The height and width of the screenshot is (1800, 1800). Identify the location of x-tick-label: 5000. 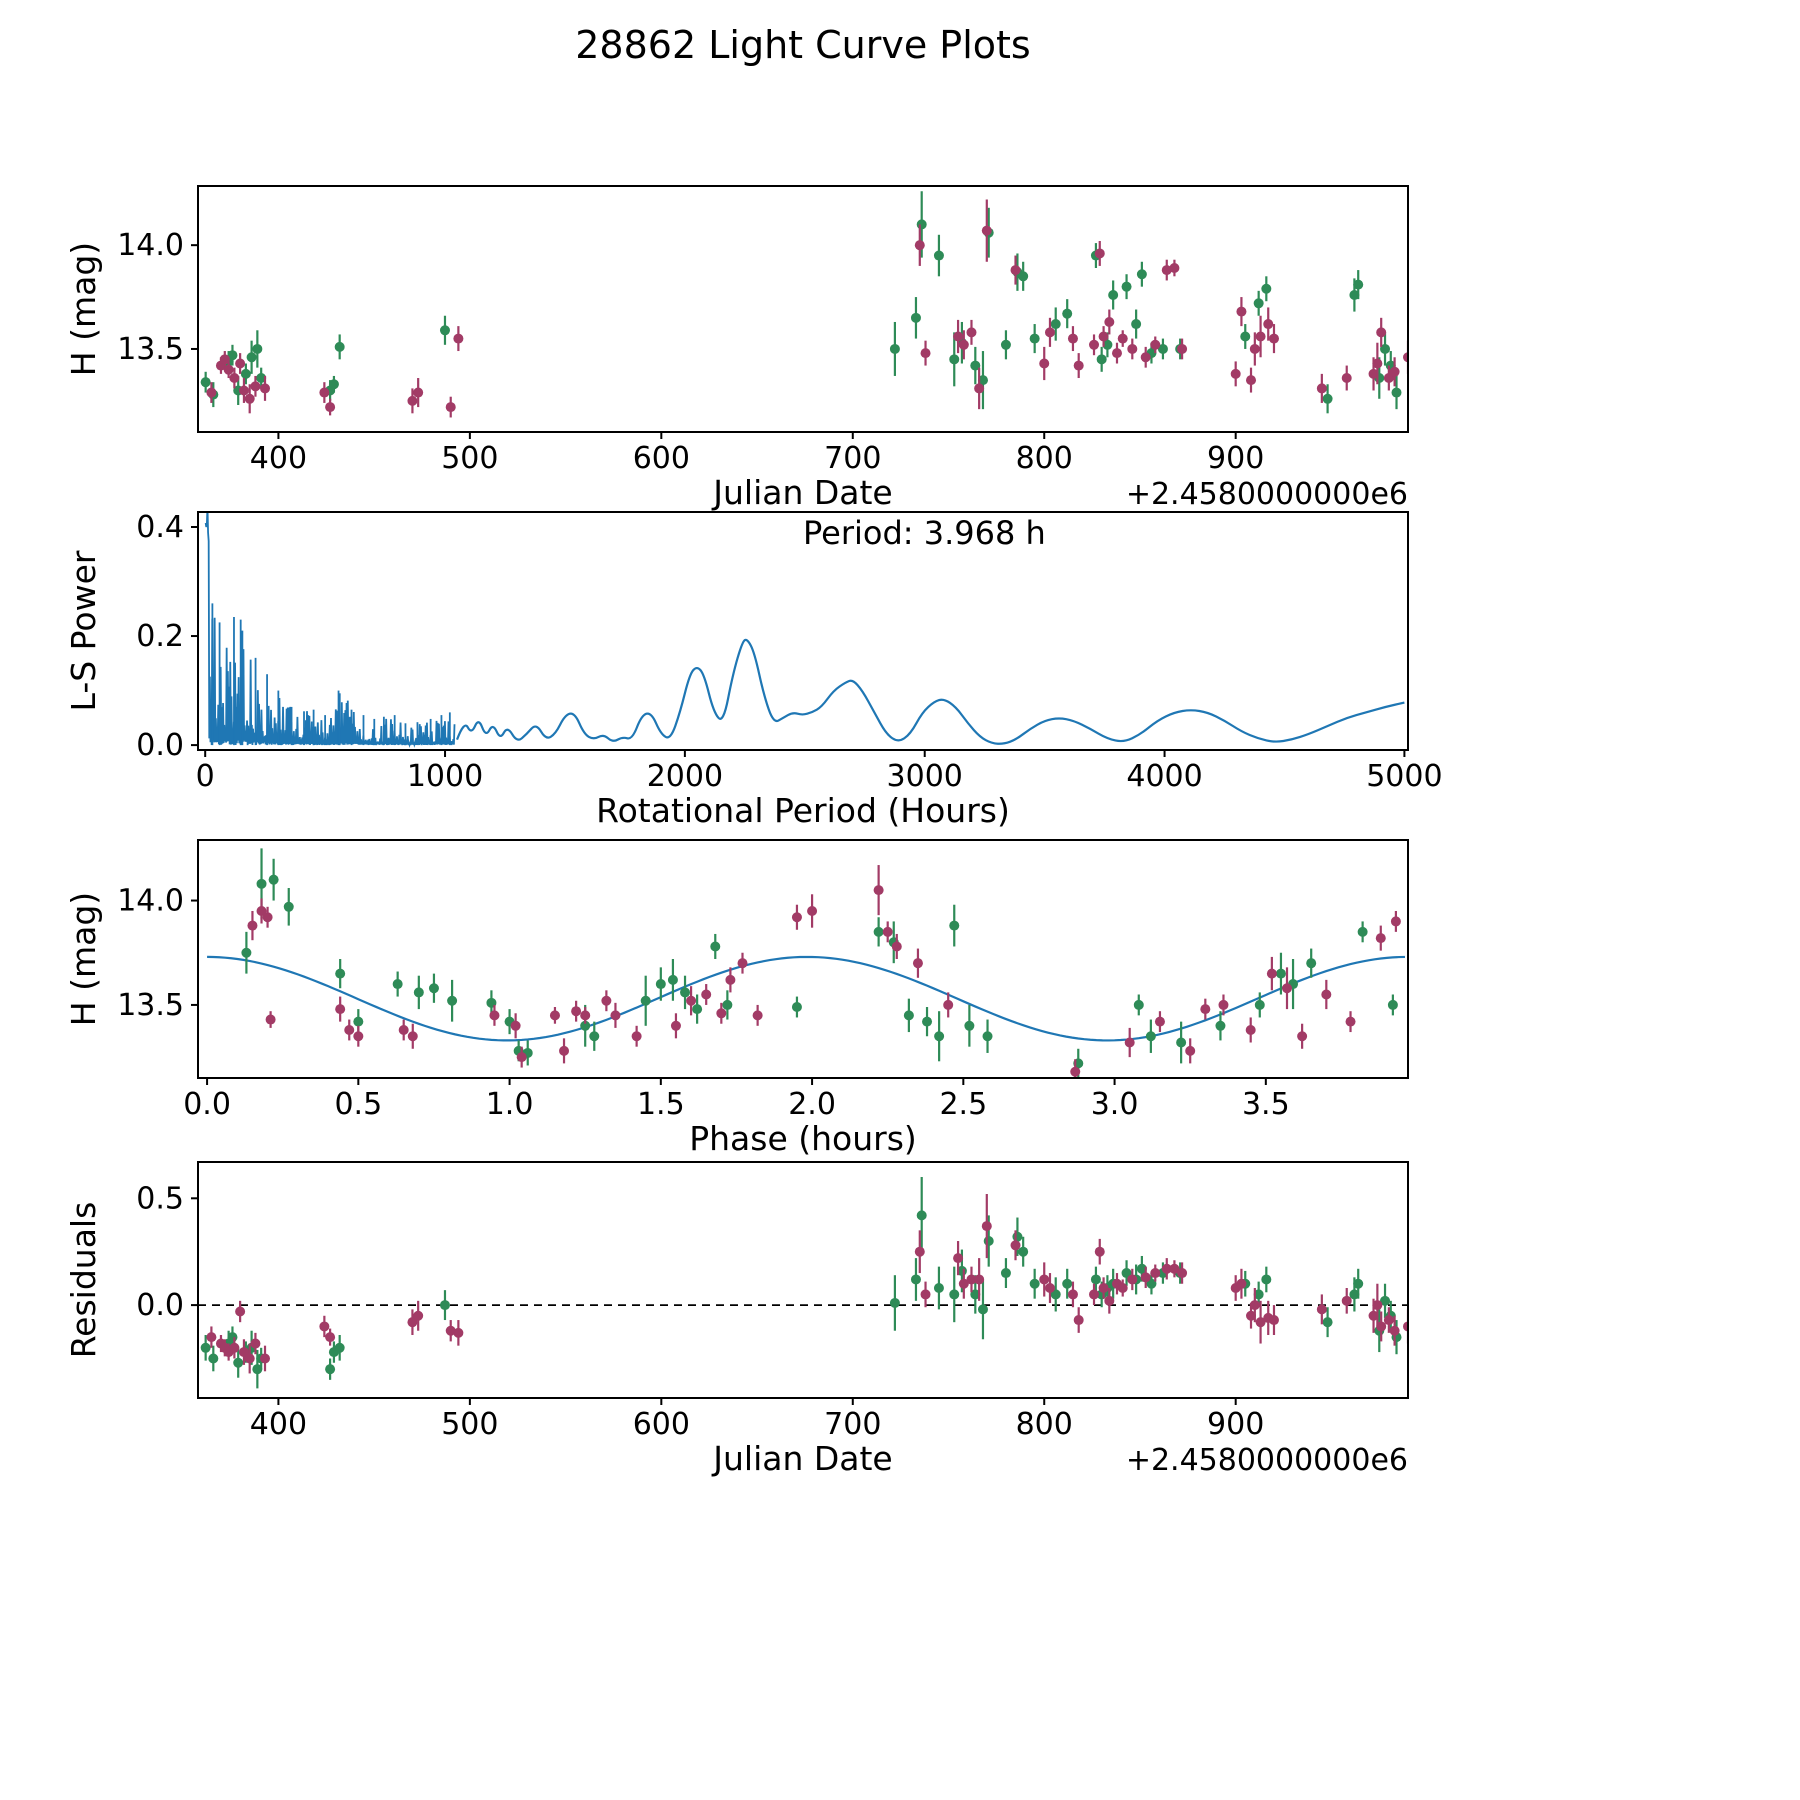
(1404, 776).